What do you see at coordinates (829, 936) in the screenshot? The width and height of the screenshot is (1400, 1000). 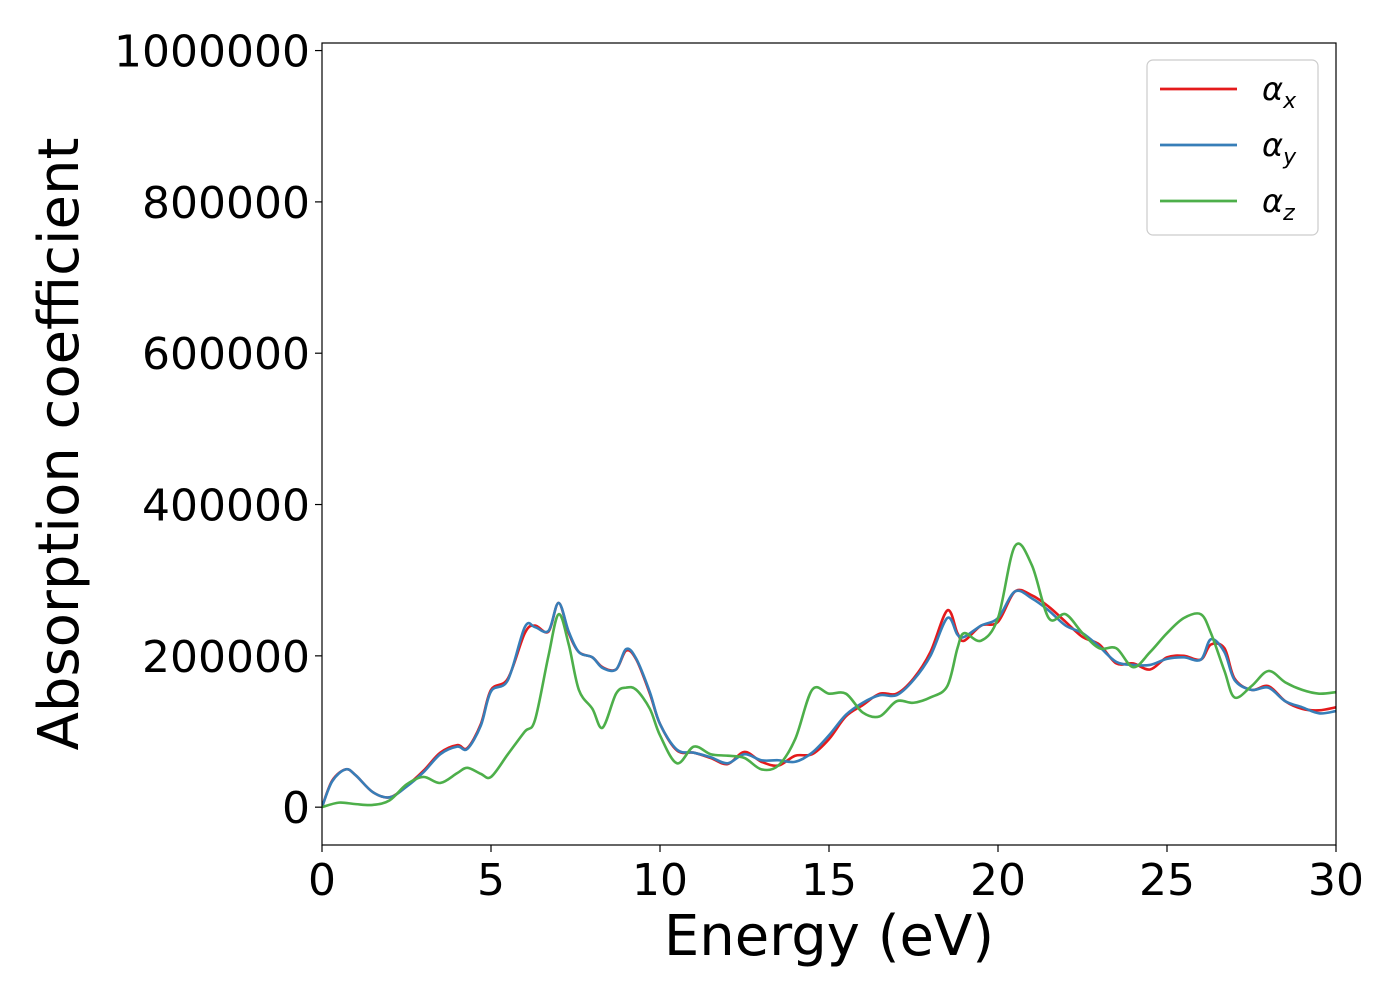 I see `x-axis-label: Energy (eV)` at bounding box center [829, 936].